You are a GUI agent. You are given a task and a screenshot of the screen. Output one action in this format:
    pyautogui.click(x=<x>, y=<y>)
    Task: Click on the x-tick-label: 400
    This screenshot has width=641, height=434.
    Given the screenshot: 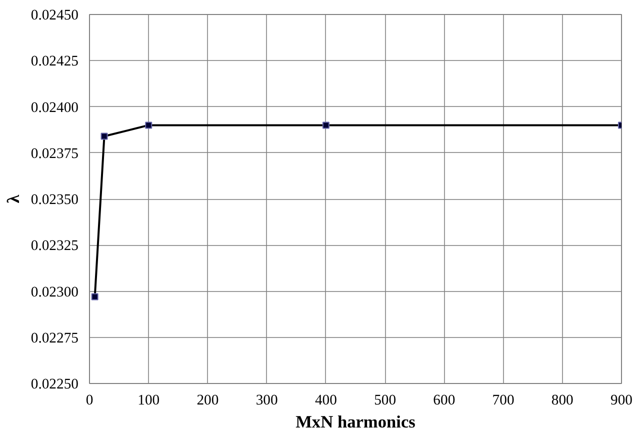 What is the action you would take?
    pyautogui.click(x=325, y=400)
    